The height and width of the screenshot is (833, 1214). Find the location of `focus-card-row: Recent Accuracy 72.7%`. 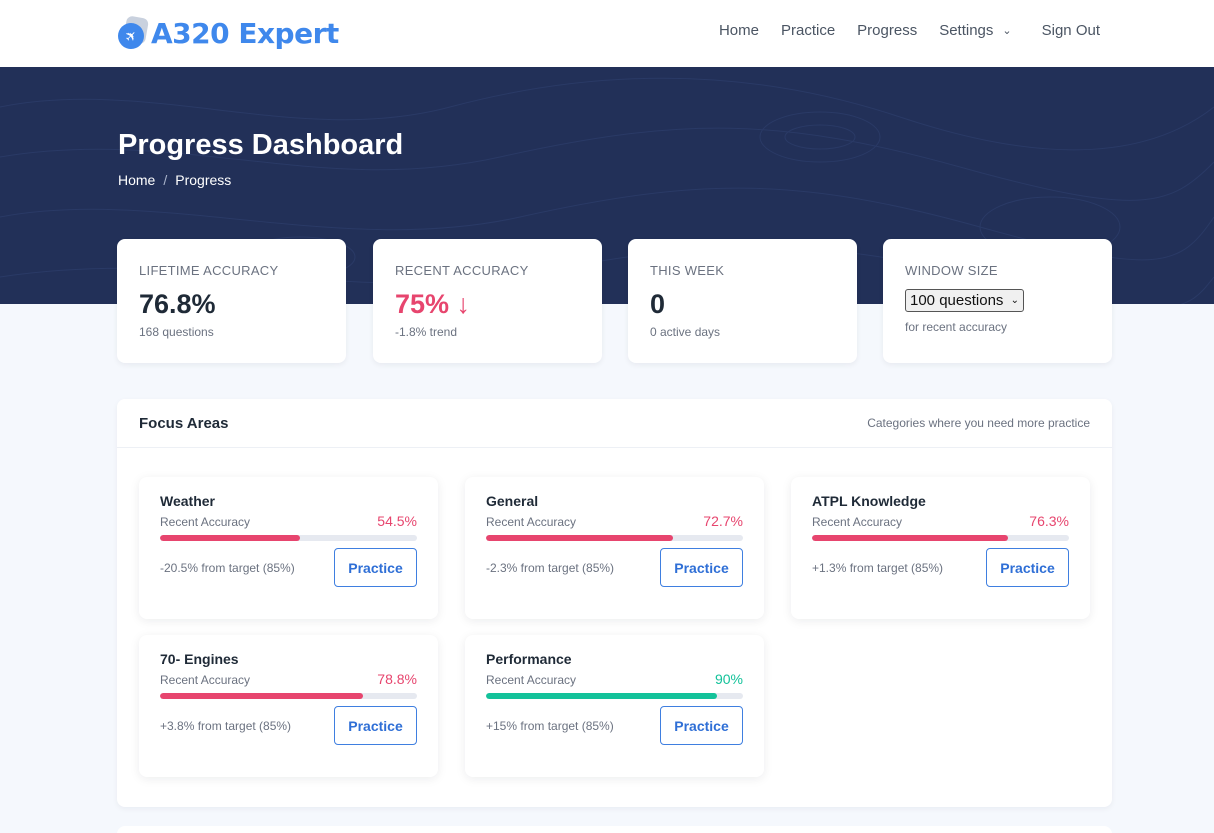

focus-card-row: Recent Accuracy 72.7% is located at coordinates (614, 521).